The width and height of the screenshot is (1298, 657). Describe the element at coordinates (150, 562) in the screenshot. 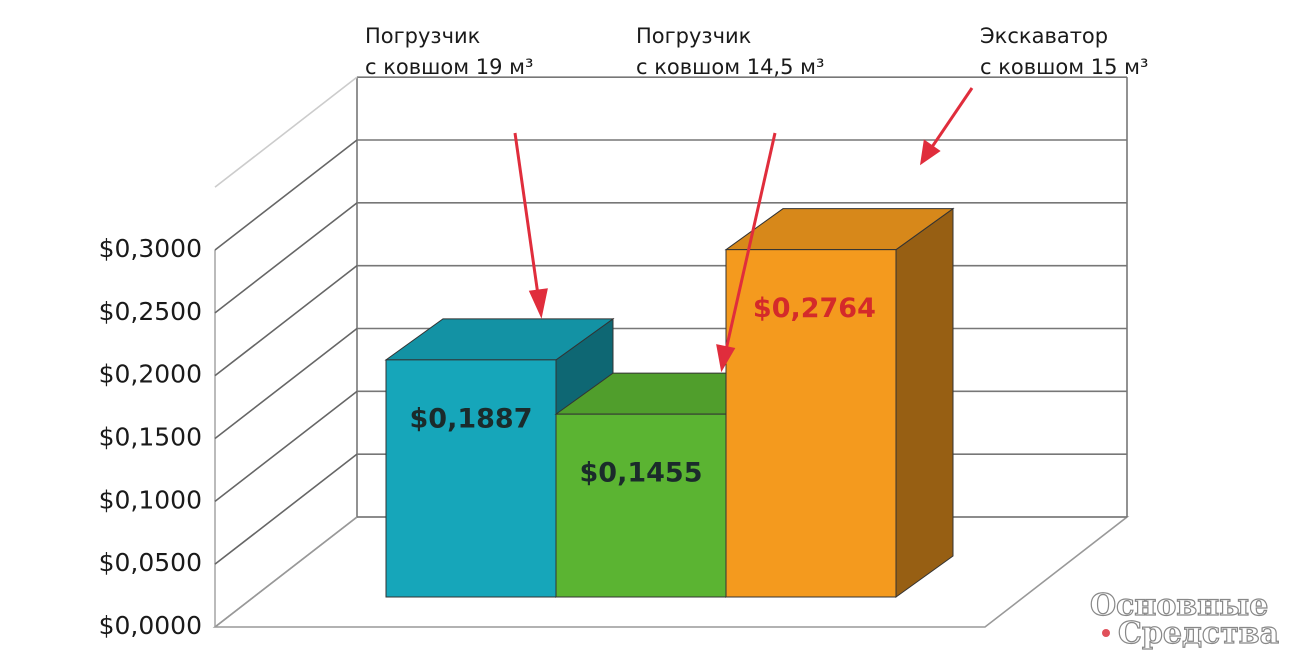

I see `y-tick-label: $0,0500` at that location.